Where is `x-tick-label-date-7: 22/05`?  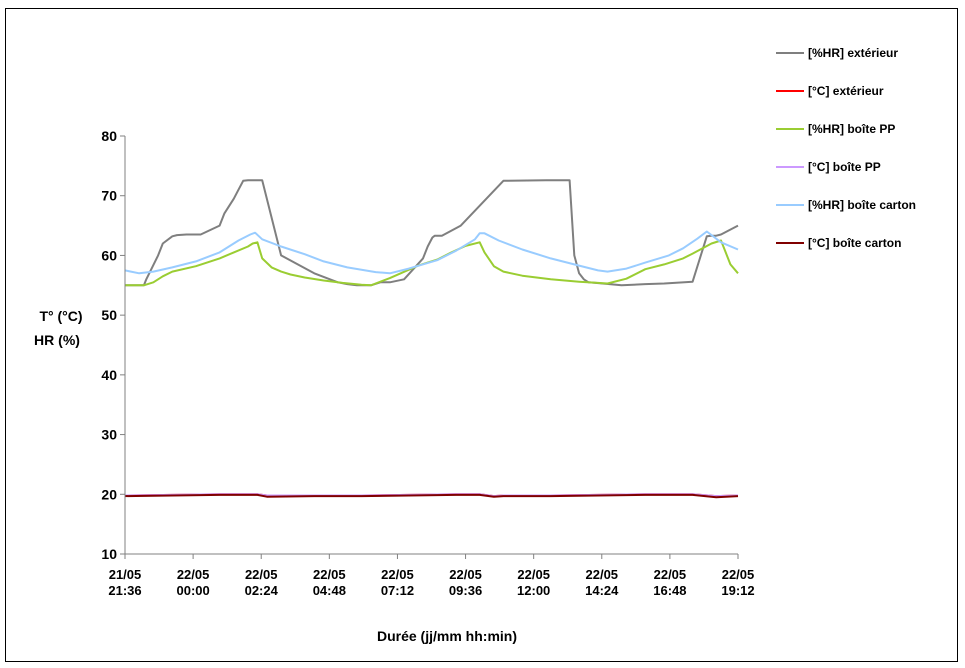
x-tick-label-date-7: 22/05 is located at coordinates (602, 574).